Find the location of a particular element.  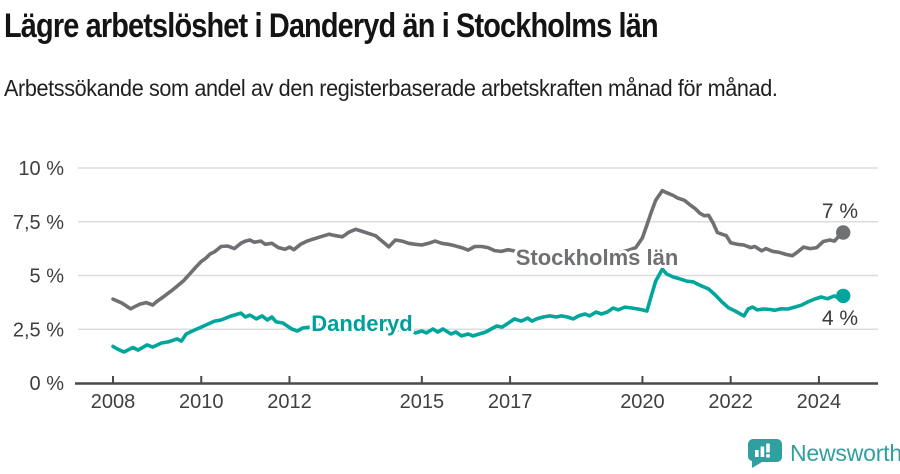

y-axis-tick-label: 10 % is located at coordinates (41, 169).